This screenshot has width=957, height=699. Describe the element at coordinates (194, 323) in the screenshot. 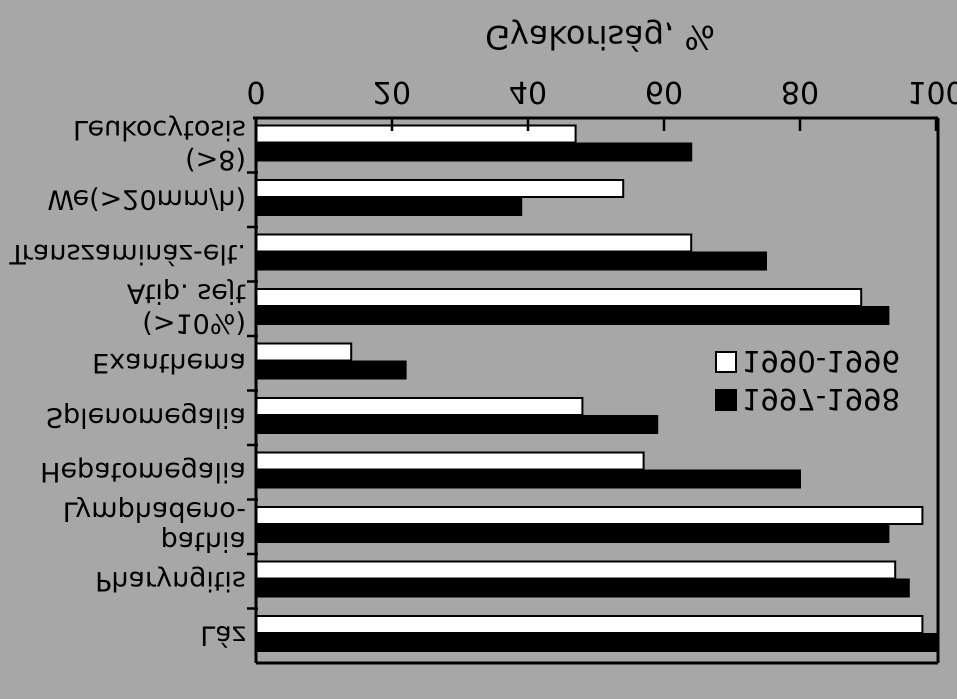

I see `category-label: (>10%)` at that location.